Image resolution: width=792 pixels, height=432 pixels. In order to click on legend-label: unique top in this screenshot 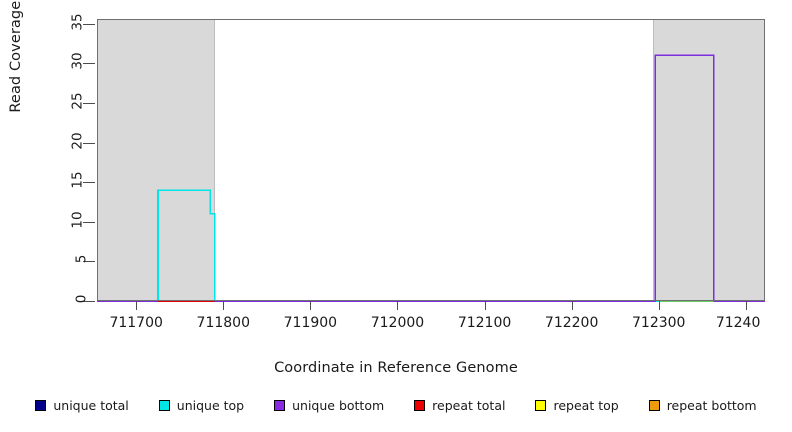, I will do `click(210, 405)`.